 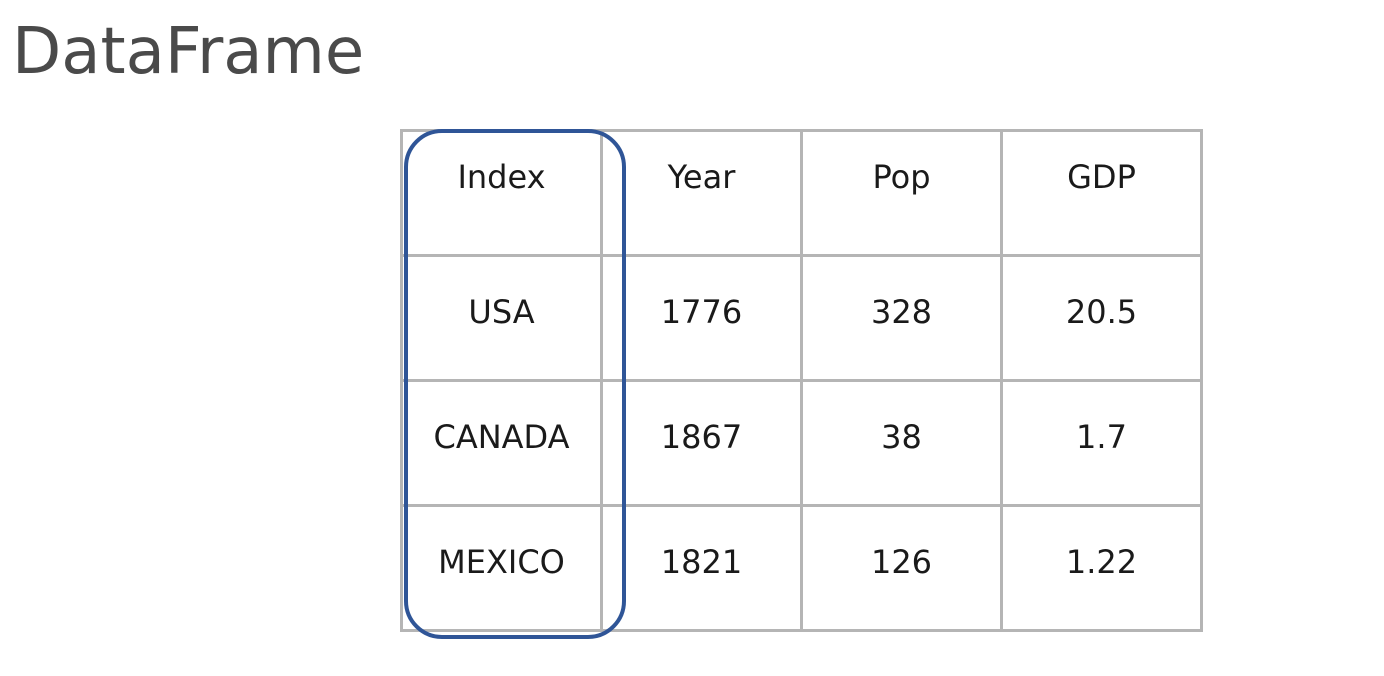 I want to click on gdp-cell: 20.5, so click(x=1101, y=318).